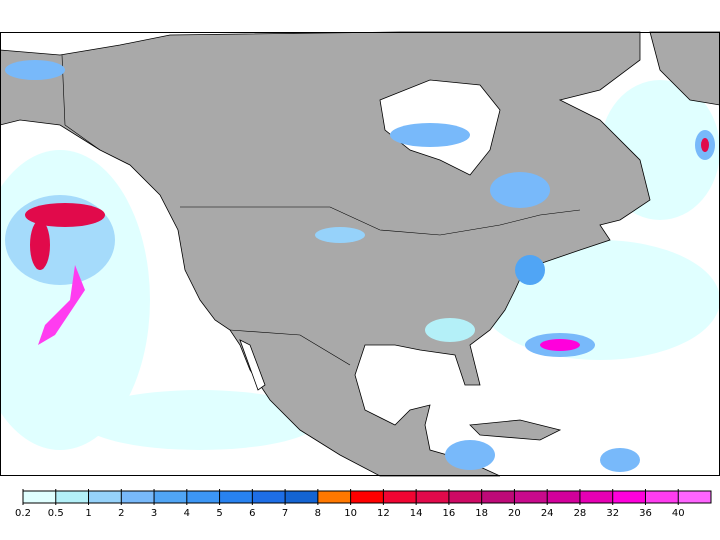  I want to click on legend-label: 12, so click(383, 513).